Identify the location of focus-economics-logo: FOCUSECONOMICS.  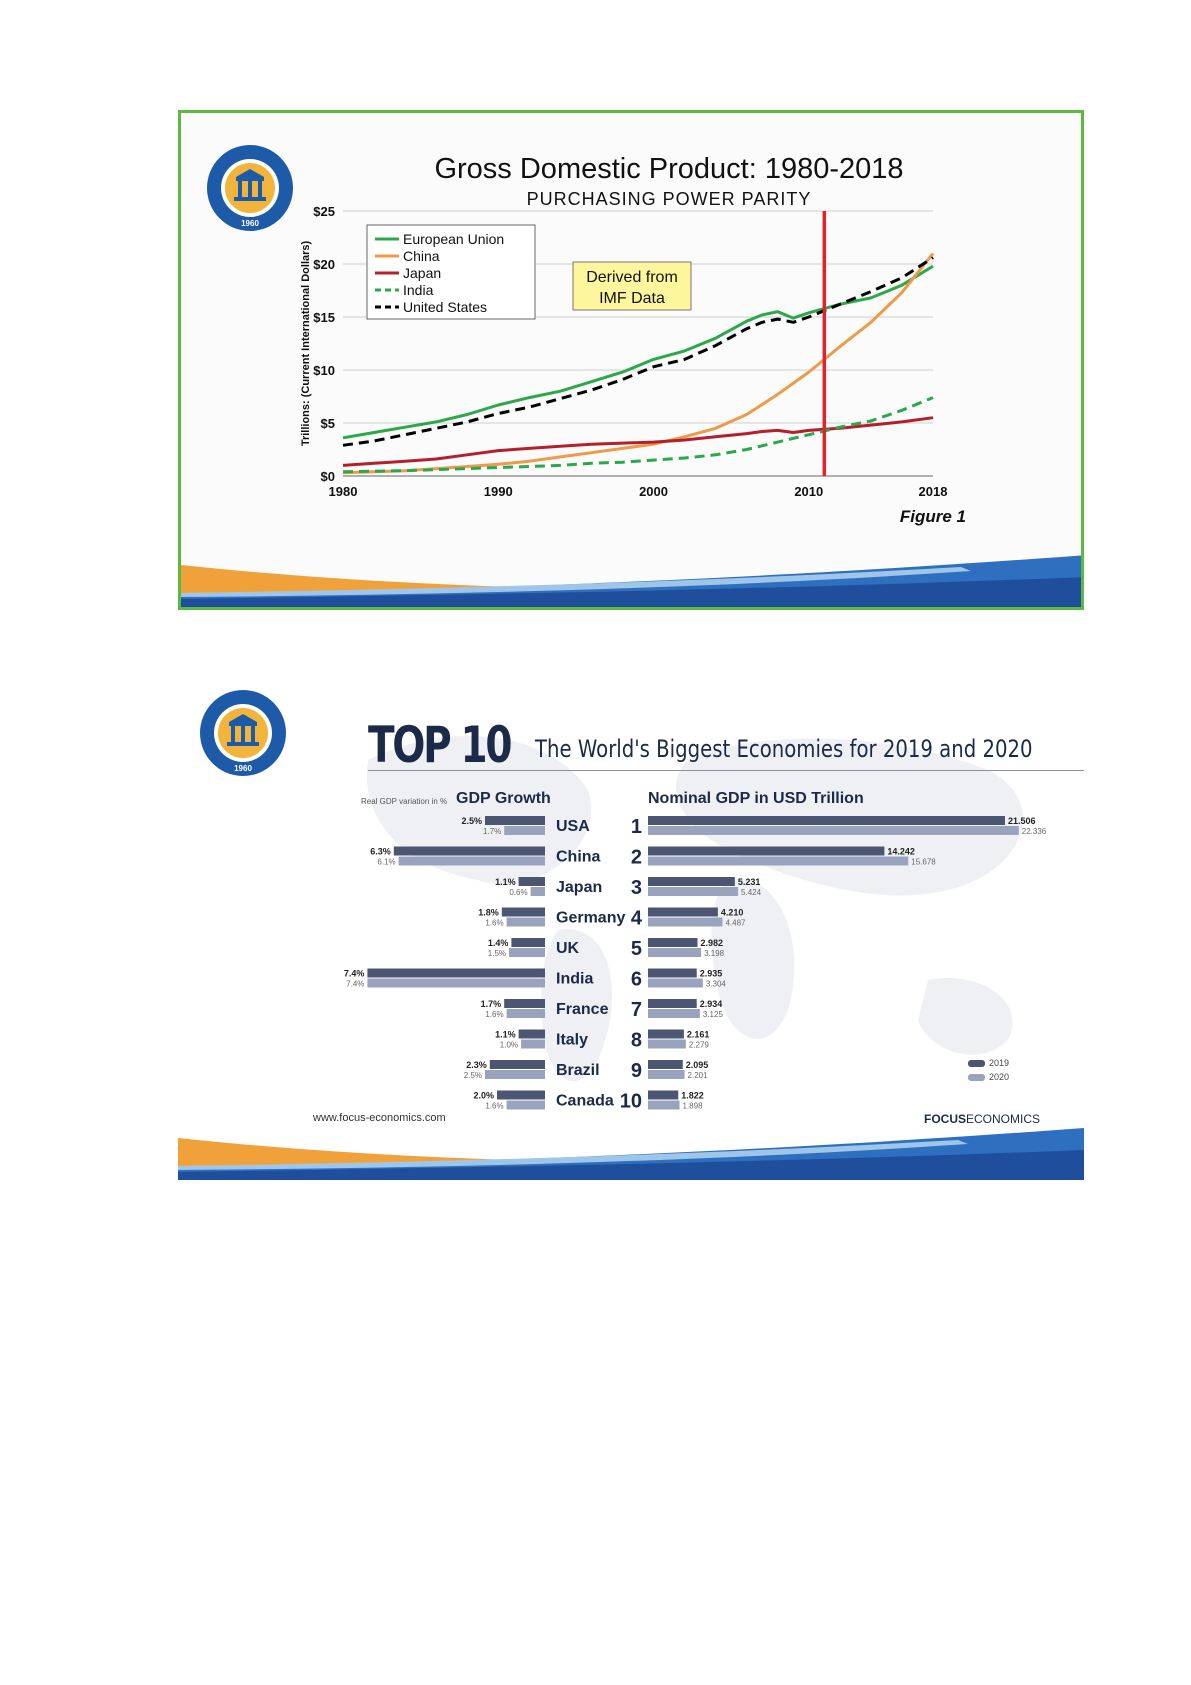
(982, 1119).